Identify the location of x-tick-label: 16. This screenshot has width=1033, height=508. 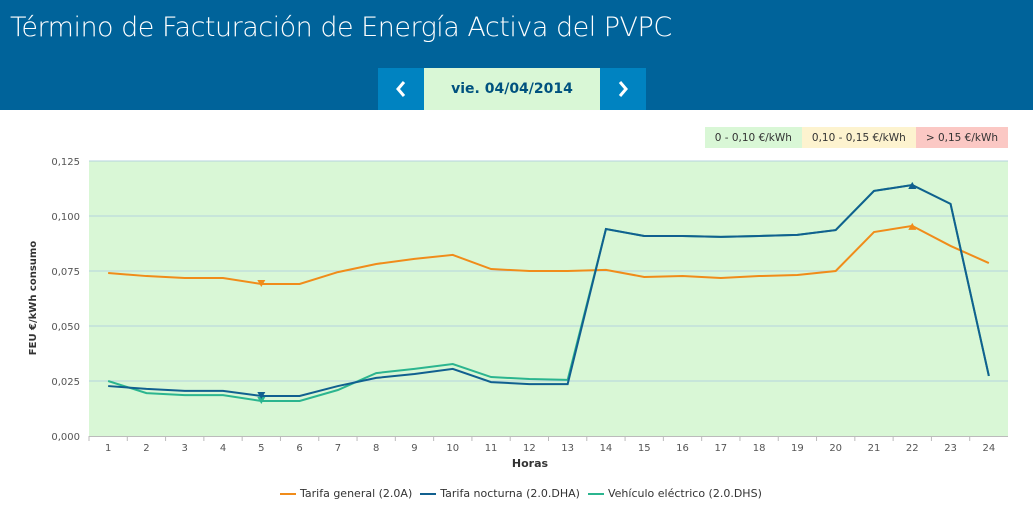
(682, 448).